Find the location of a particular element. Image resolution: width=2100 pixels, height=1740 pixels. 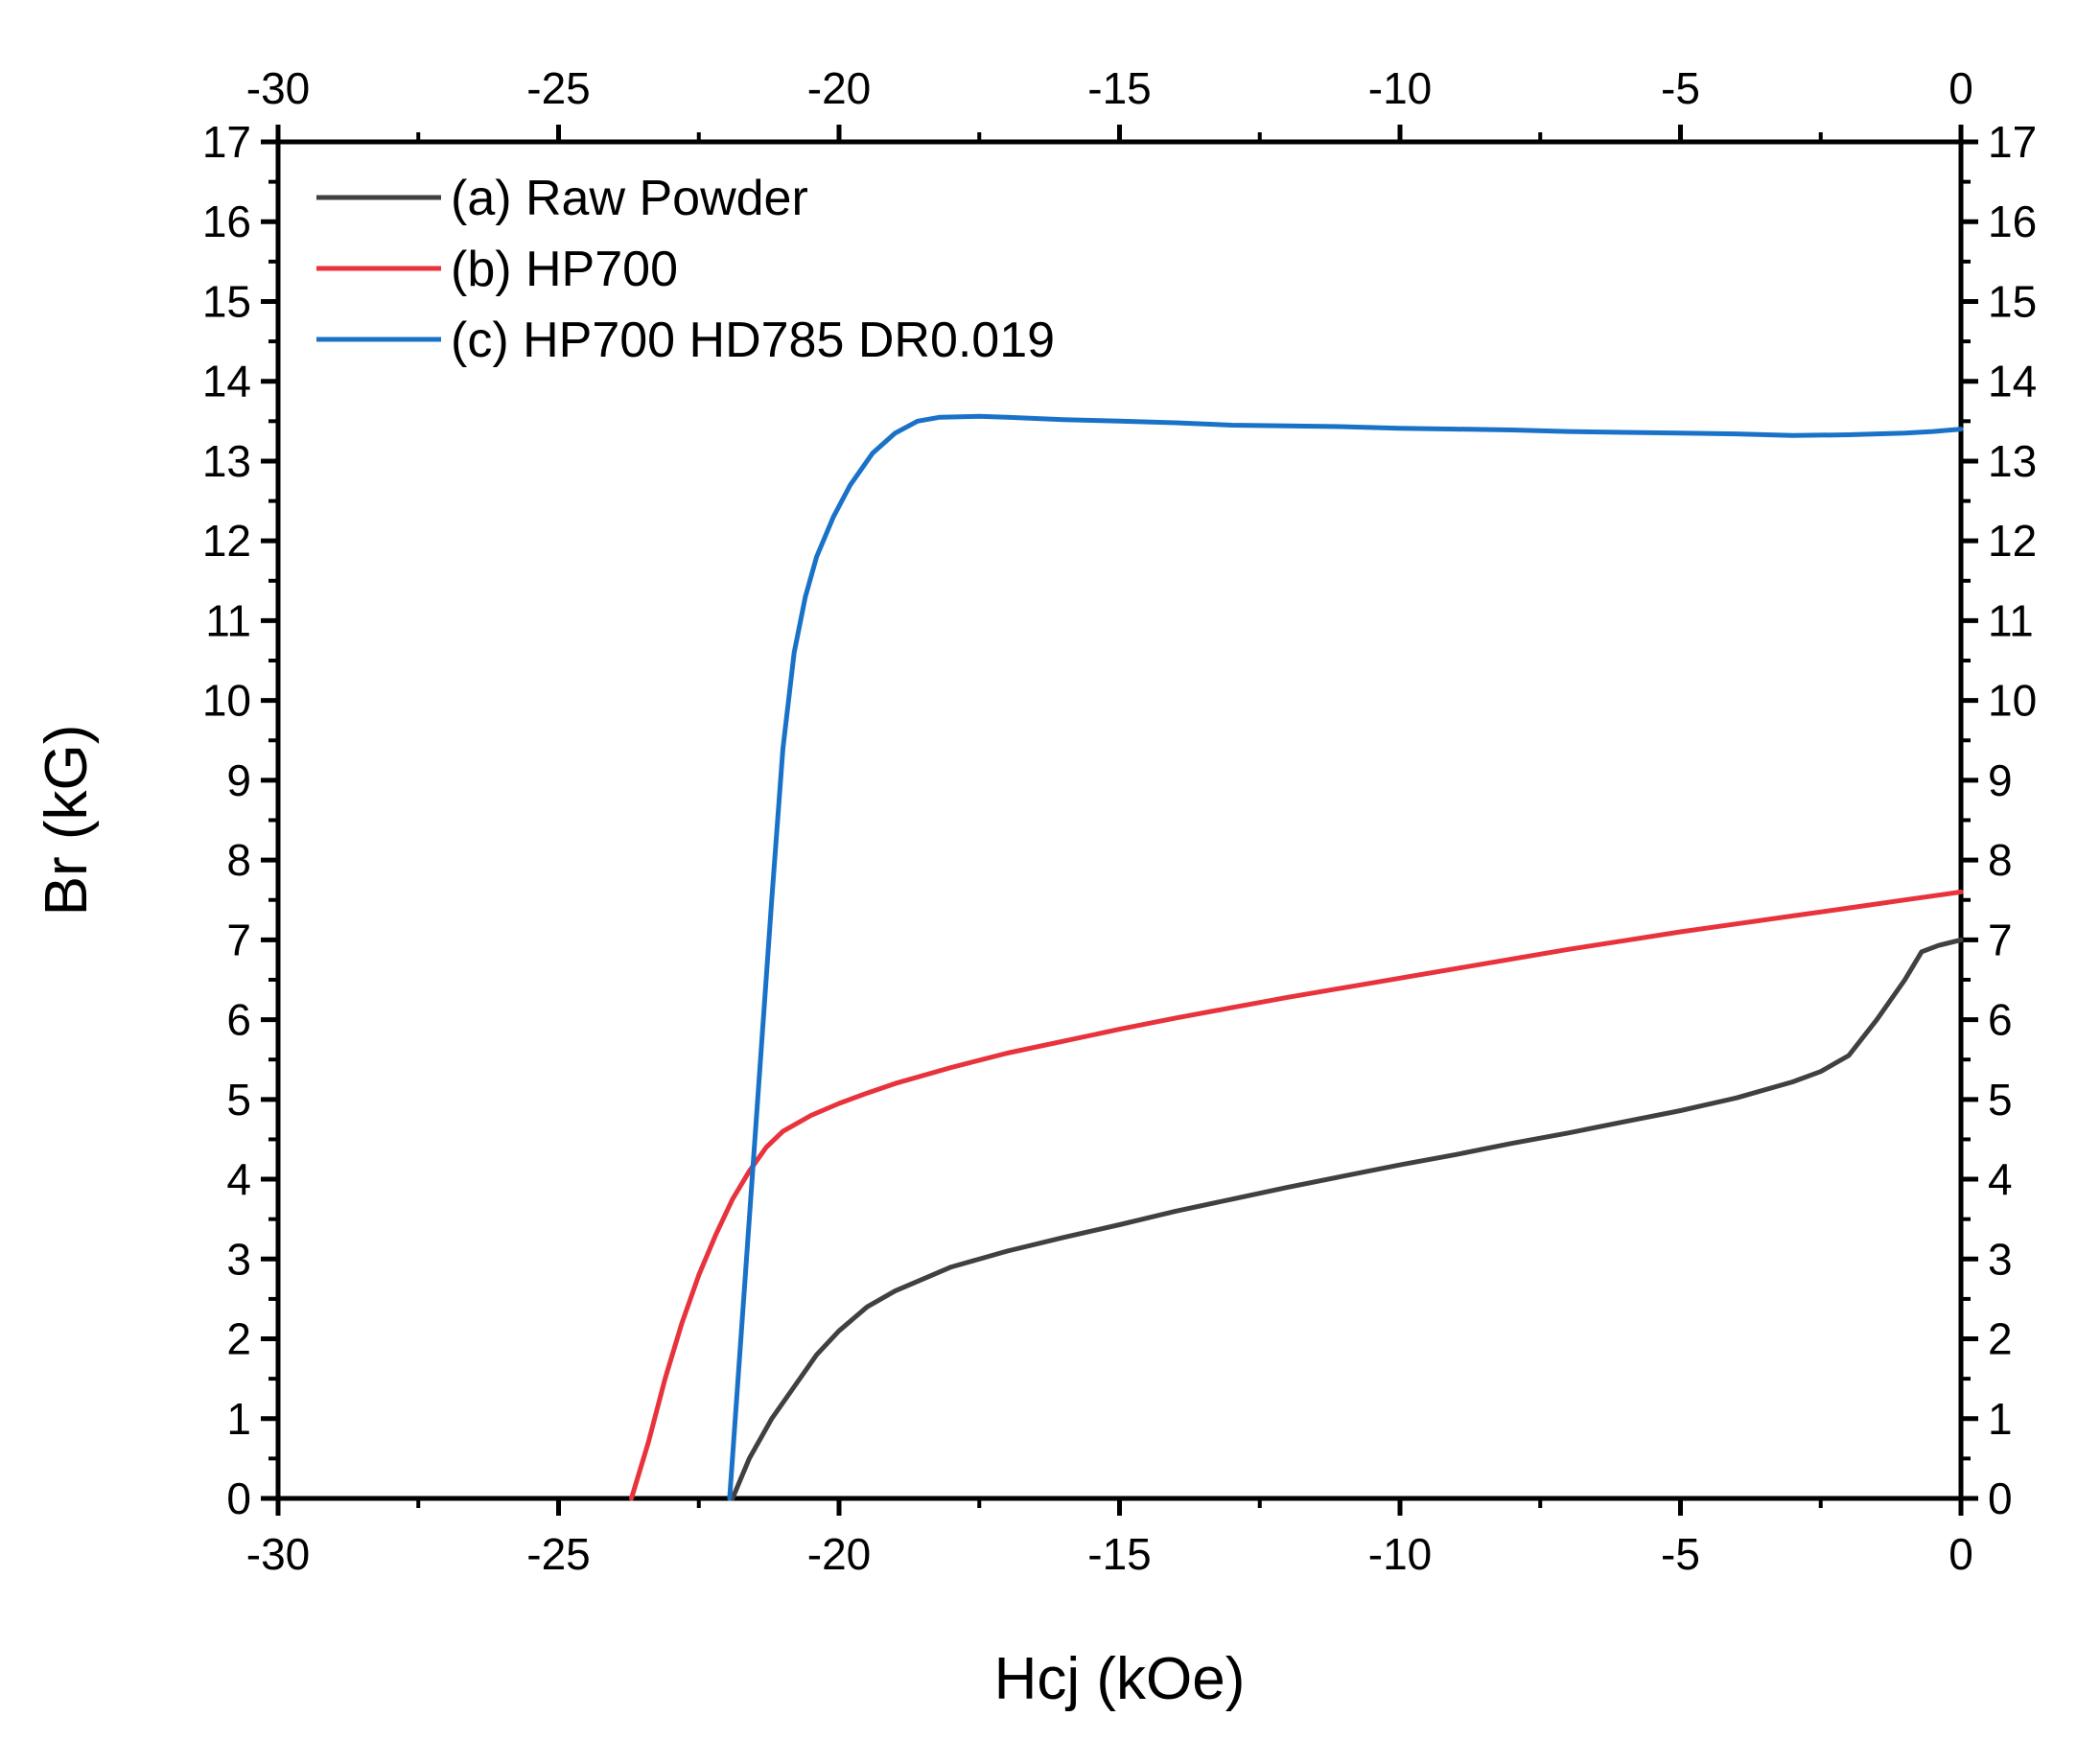

y-tick-label-left: 8 is located at coordinates (238, 860).